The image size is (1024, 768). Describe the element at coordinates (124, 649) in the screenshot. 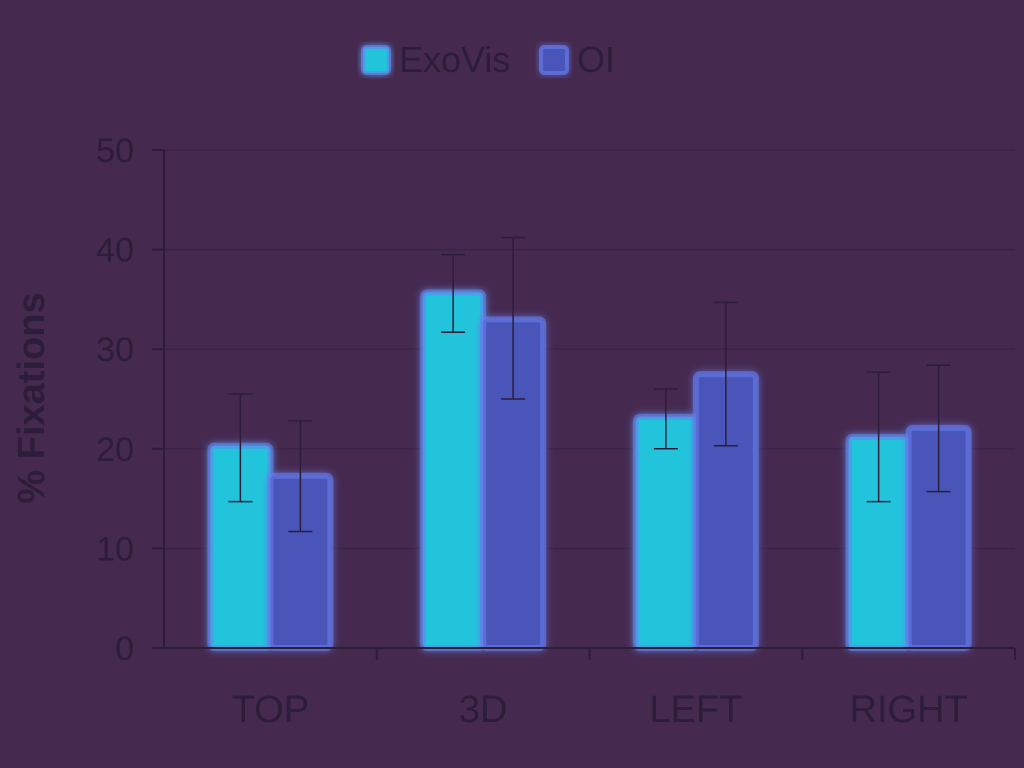

I see `y-tick-label: 0` at that location.